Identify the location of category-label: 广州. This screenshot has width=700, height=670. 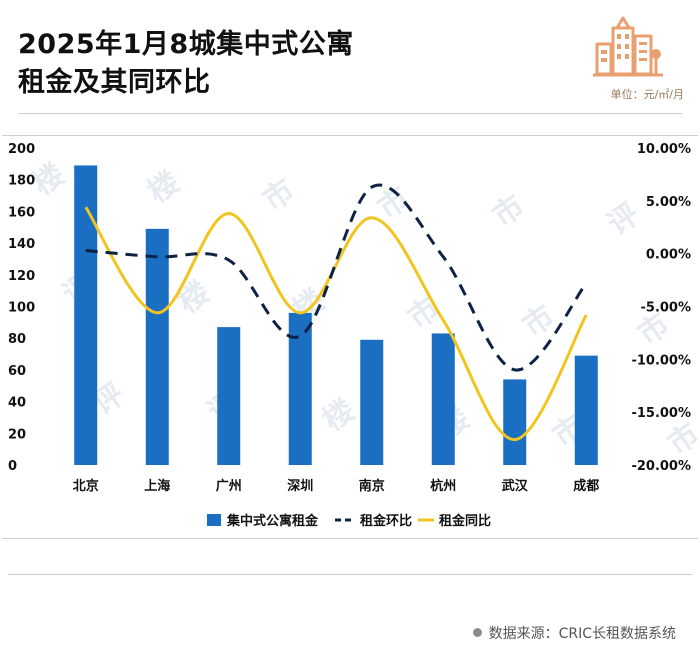
(229, 486).